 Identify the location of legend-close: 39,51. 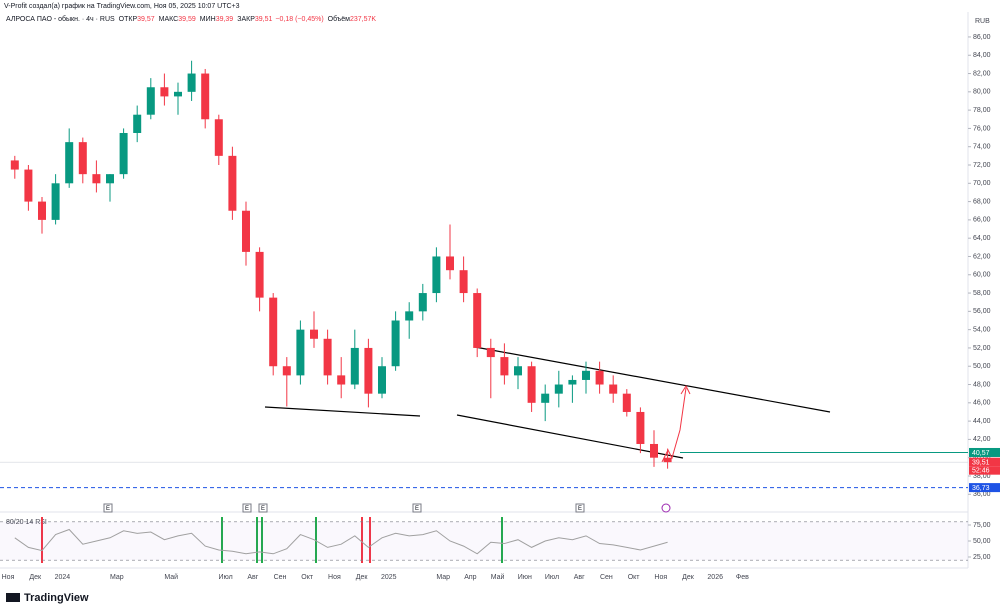
(264, 19).